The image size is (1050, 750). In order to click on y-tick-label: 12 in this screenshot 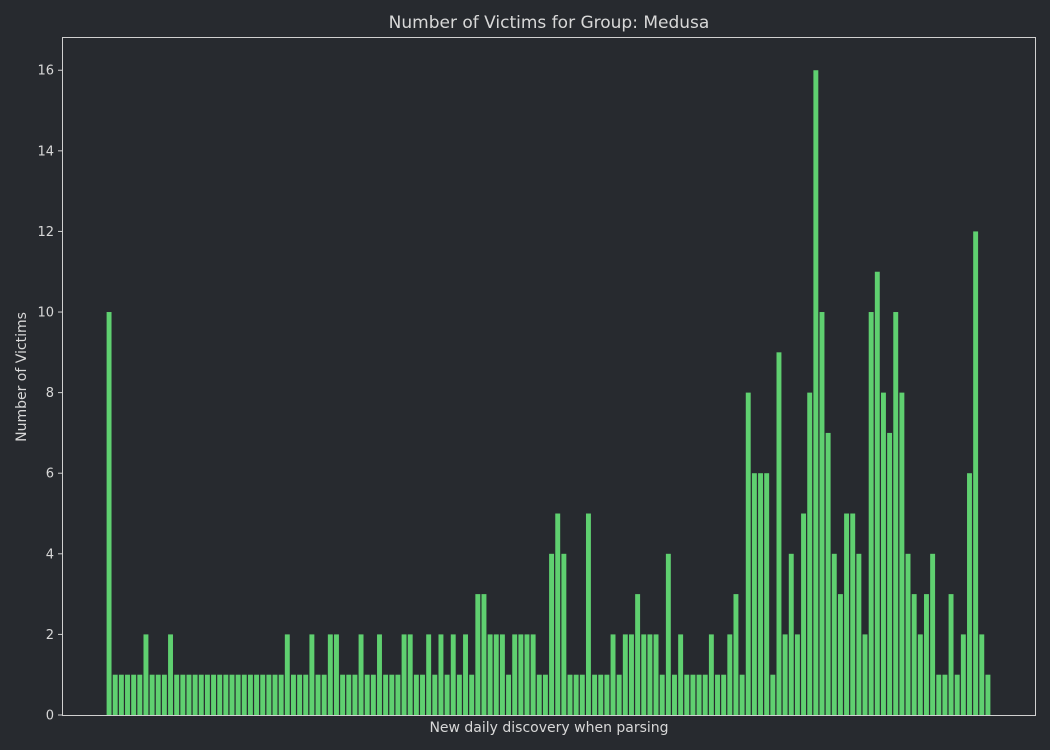, I will do `click(45, 232)`.